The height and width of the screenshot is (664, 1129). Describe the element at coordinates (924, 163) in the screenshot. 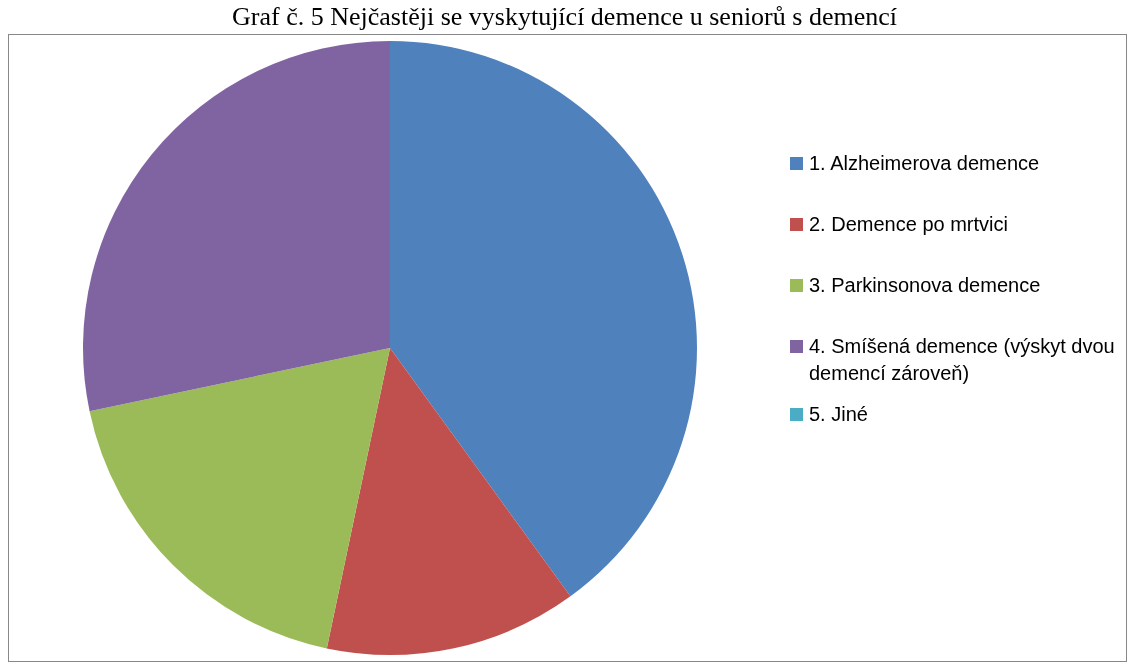

I see `legend-label: 1. Alzheimerova demence` at that location.